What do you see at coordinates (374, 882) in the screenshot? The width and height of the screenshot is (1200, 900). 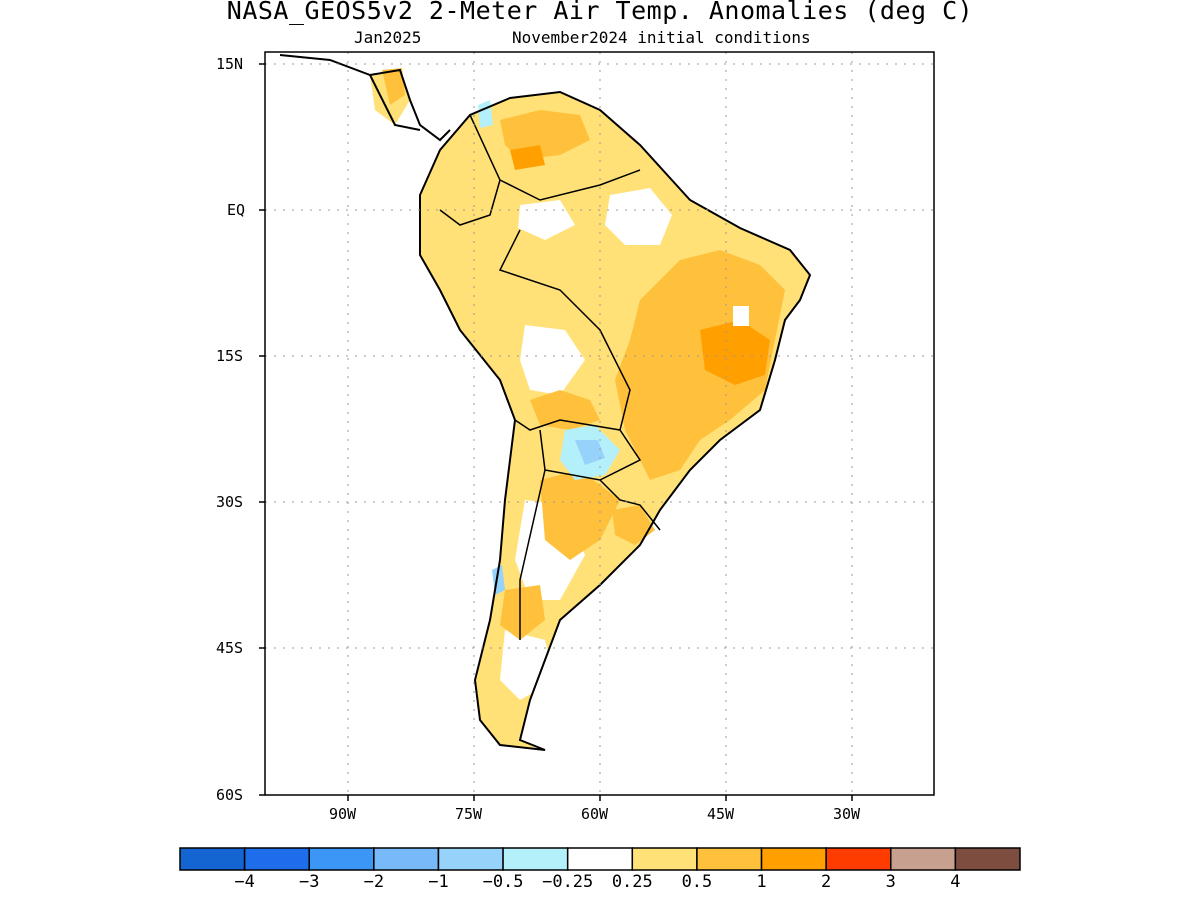 I see `colorbar-label-2: −2` at bounding box center [374, 882].